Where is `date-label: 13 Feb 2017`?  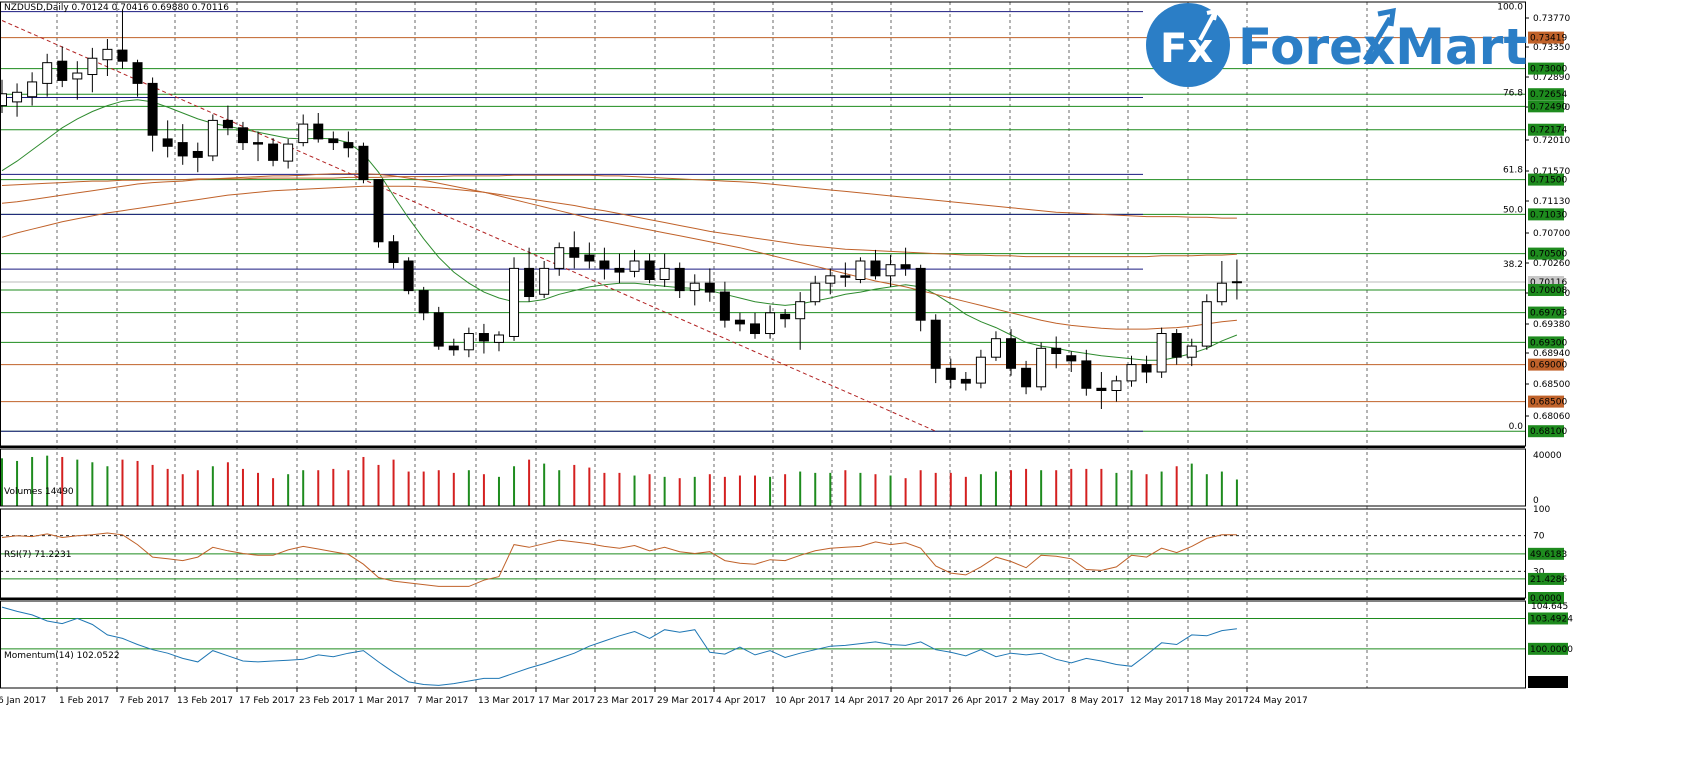 date-label: 13 Feb 2017 is located at coordinates (205, 701).